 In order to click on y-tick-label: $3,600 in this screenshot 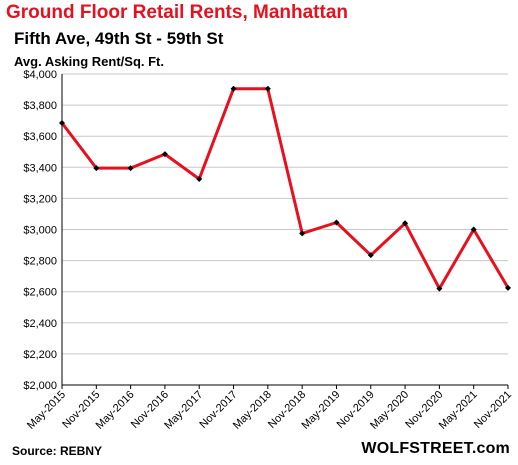, I will do `click(40, 137)`.